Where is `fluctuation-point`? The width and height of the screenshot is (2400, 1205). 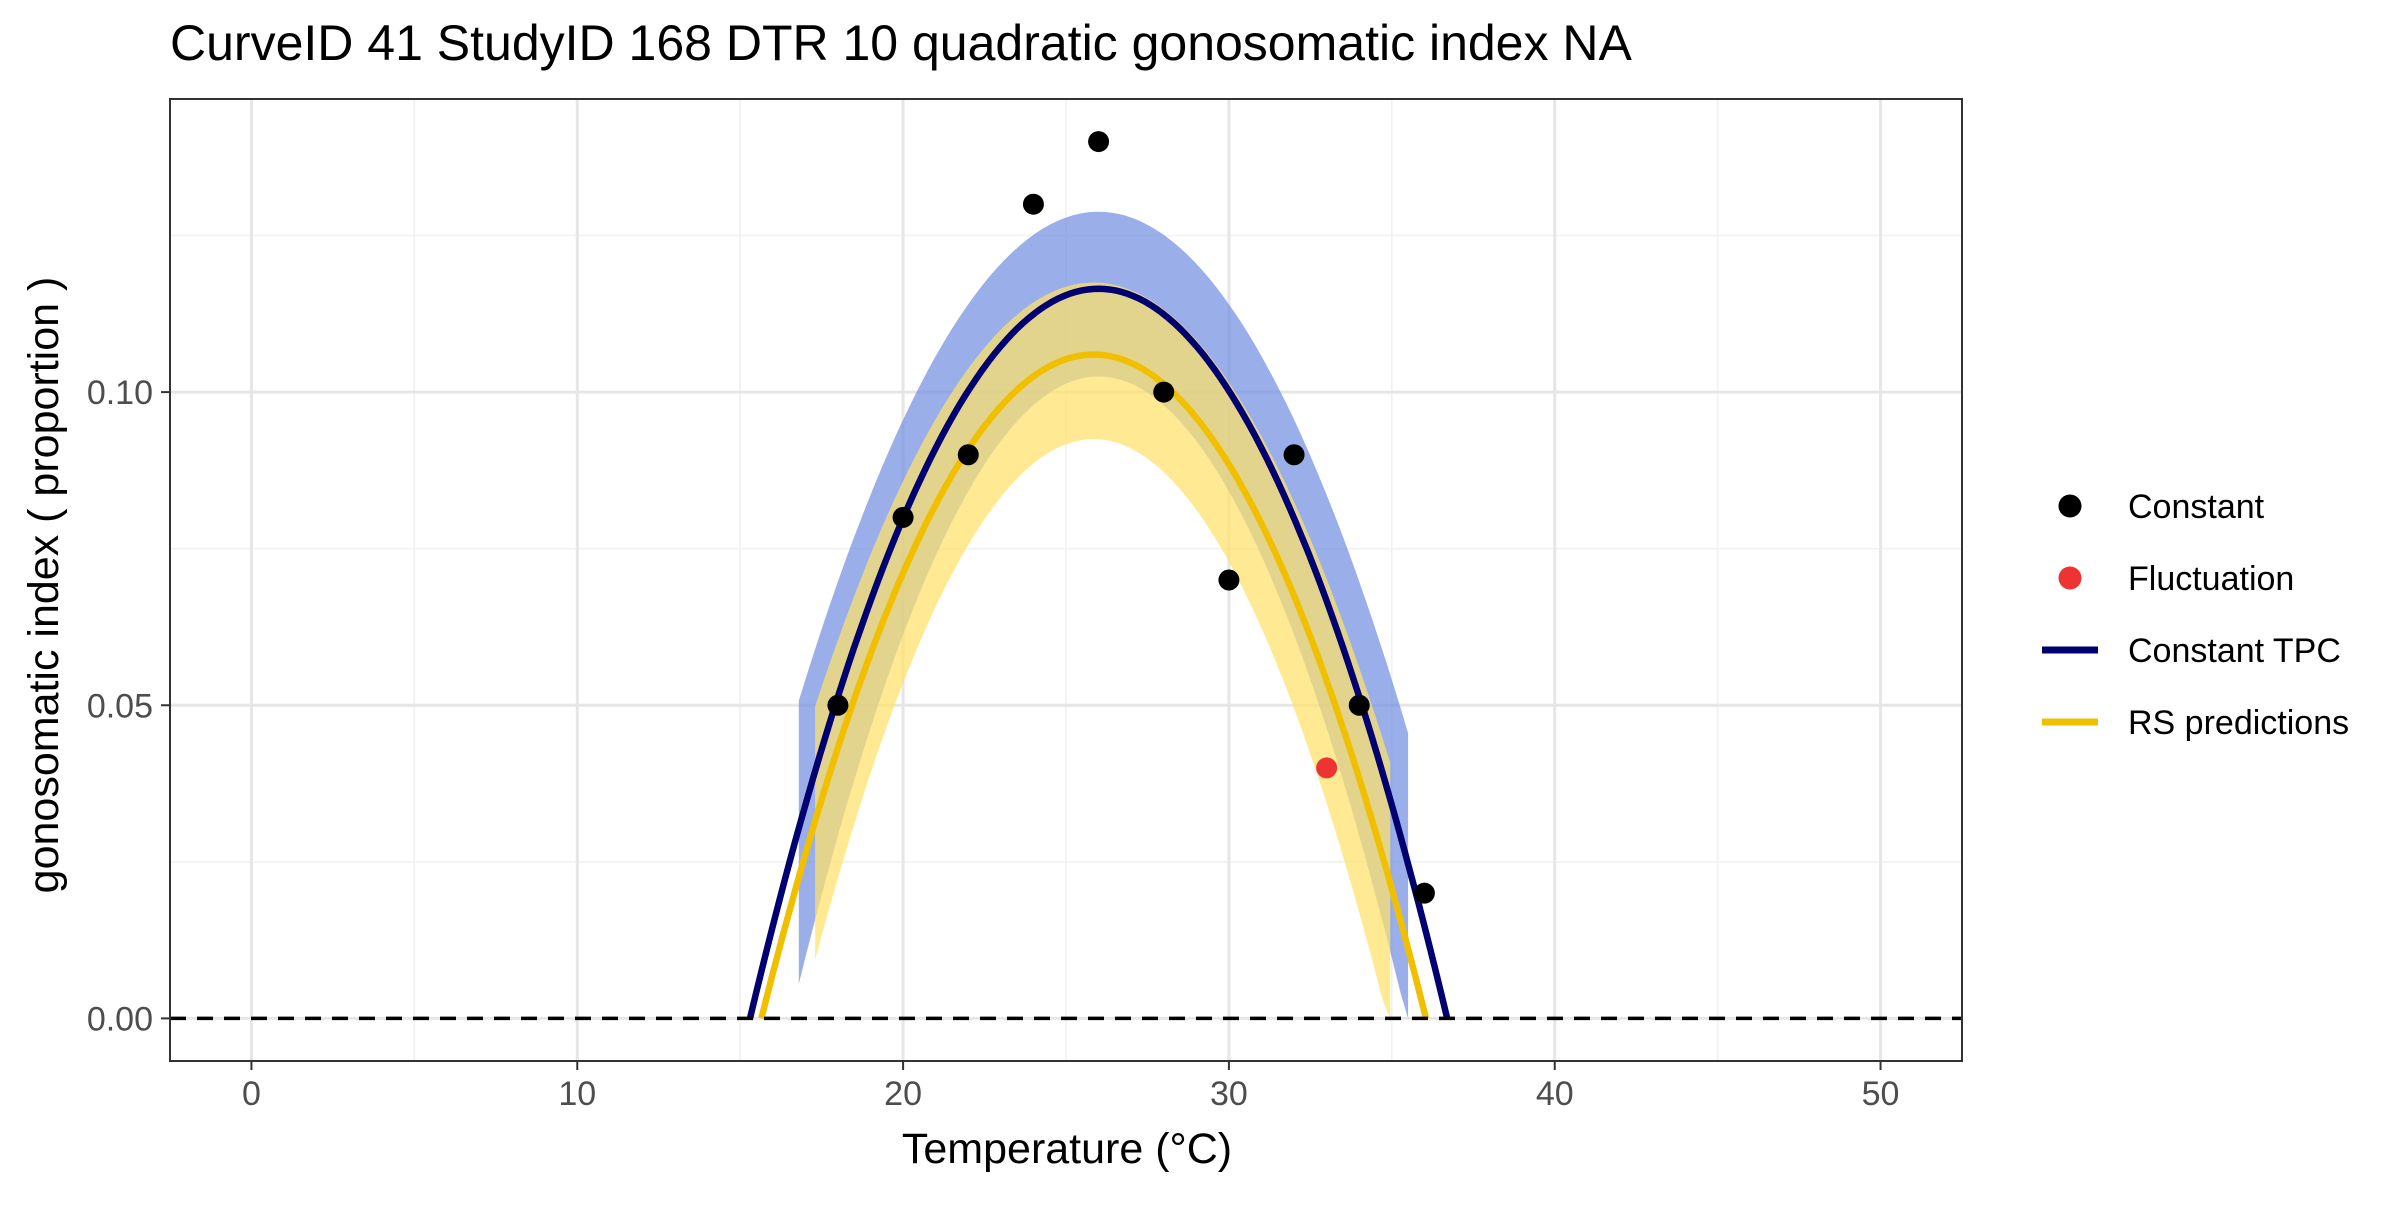 fluctuation-point is located at coordinates (1327, 768).